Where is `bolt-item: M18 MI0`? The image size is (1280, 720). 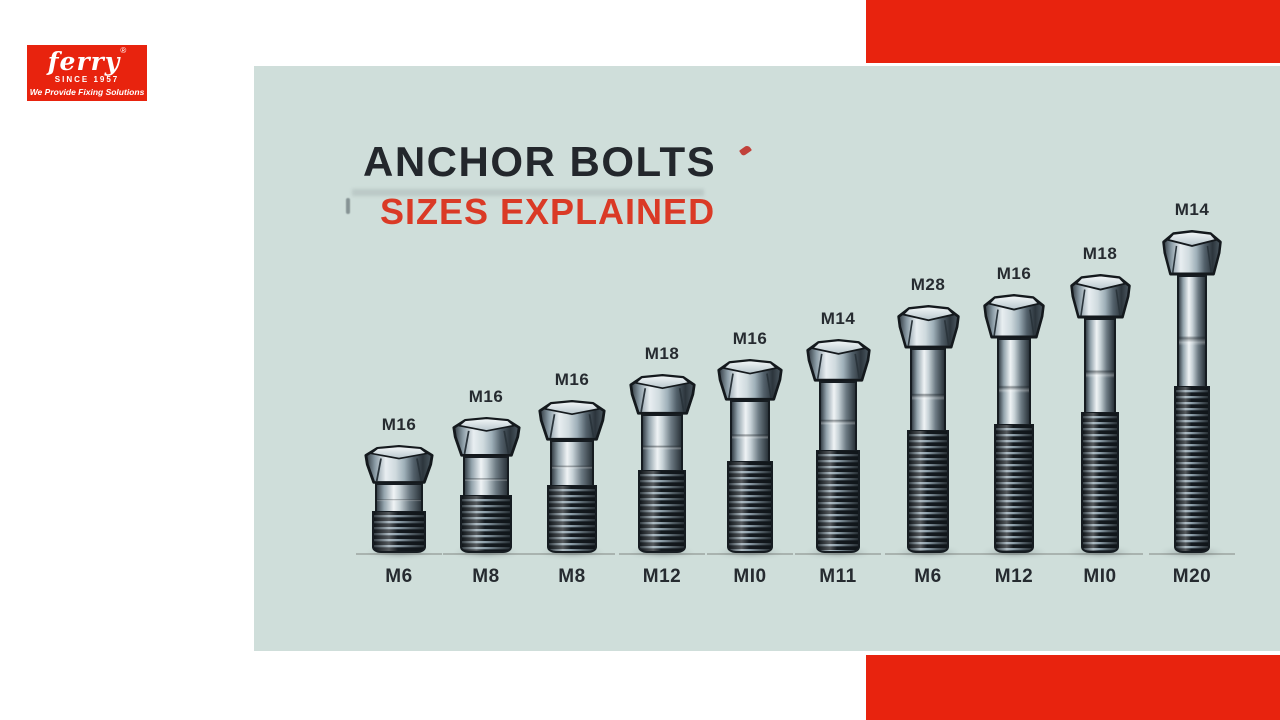
bolt-item: M18 MI0 is located at coordinates (1100, 415).